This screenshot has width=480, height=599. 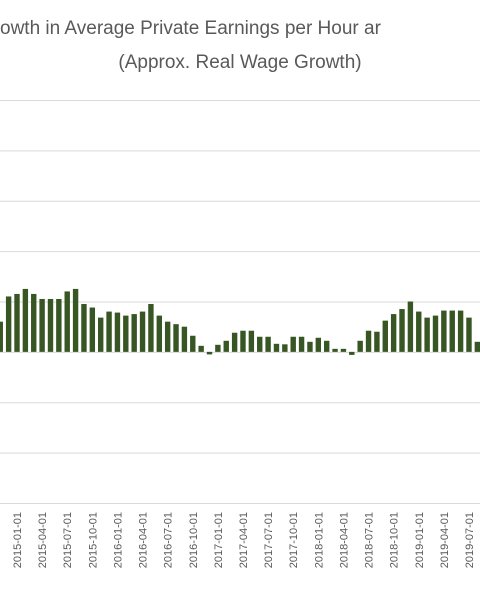 What do you see at coordinates (344, 540) in the screenshot?
I see `x-tick-label: 2018-04-01` at bounding box center [344, 540].